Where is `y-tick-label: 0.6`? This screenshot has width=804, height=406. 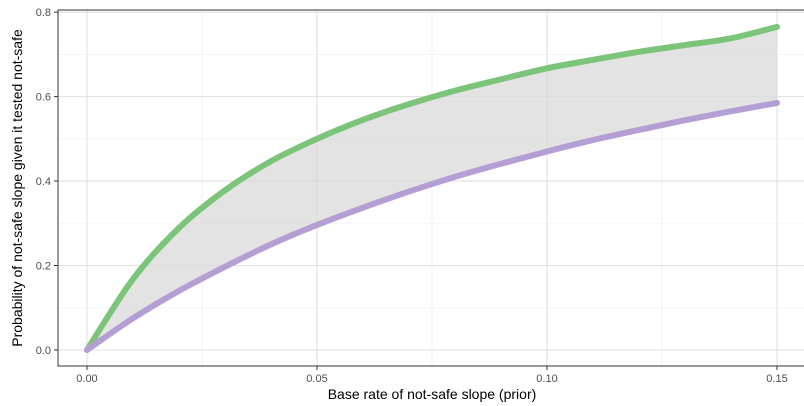 y-tick-label: 0.6 is located at coordinates (43, 98).